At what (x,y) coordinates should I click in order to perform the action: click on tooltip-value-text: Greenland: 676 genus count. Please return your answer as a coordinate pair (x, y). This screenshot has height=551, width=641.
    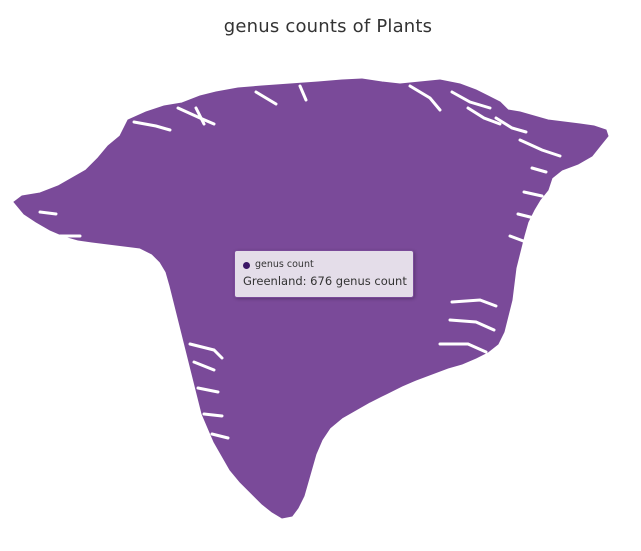
    Looking at the image, I should click on (325, 281).